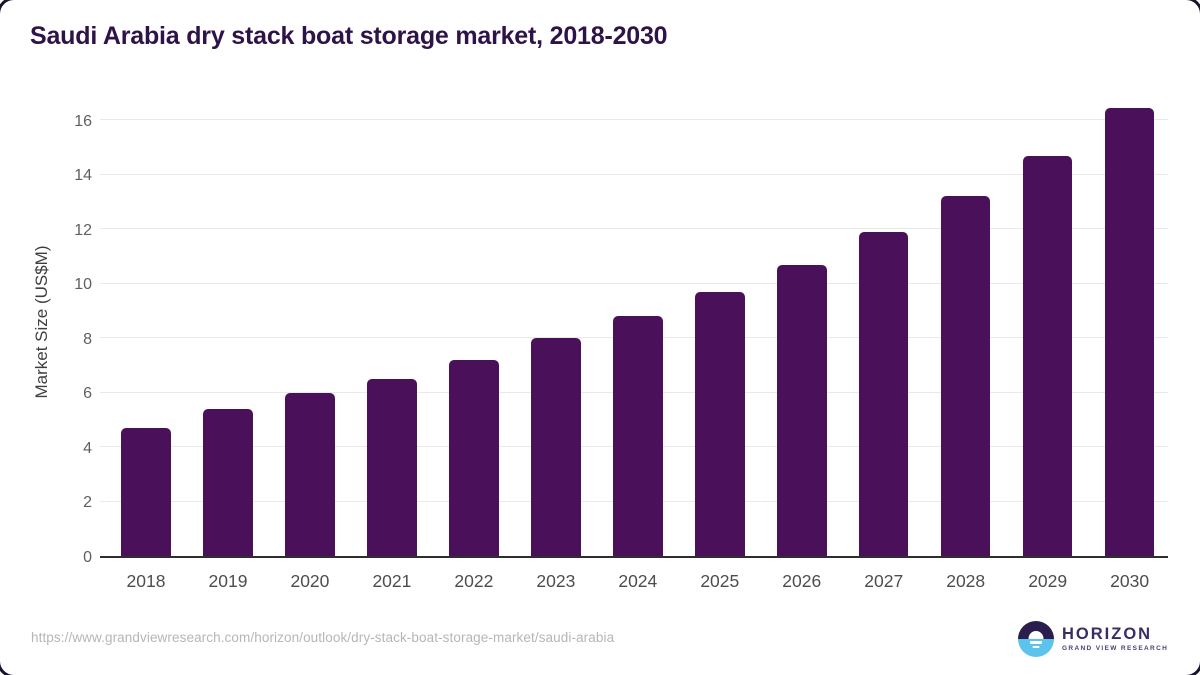 This screenshot has width=1200, height=675. I want to click on sun-icon, so click(1036, 635).